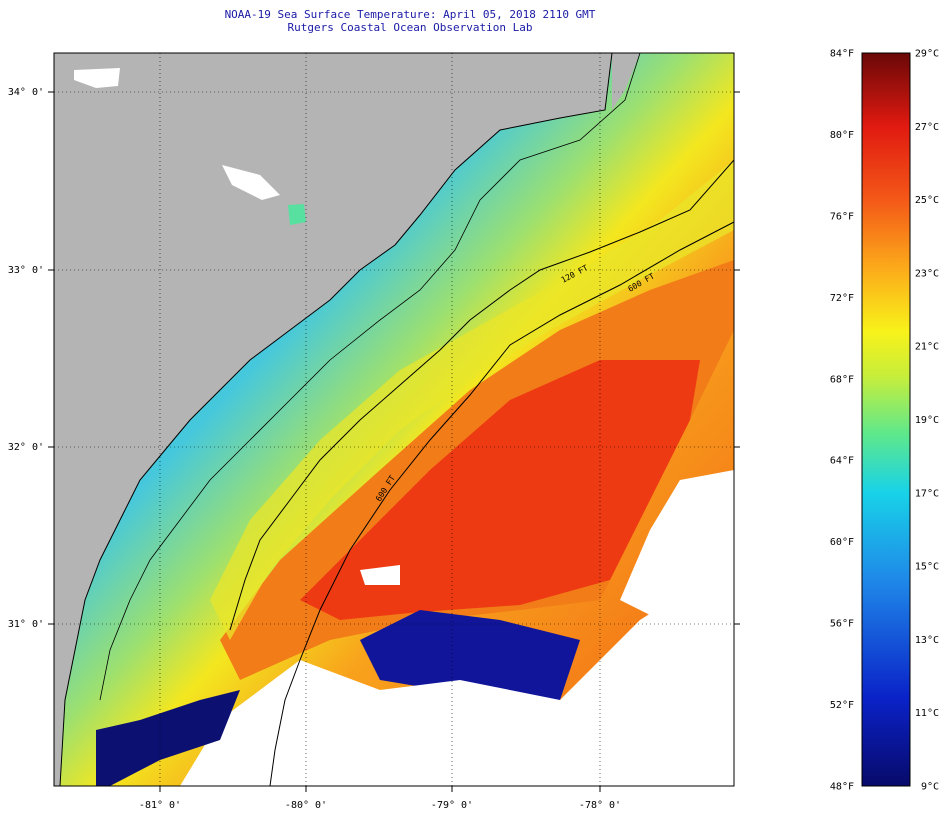 The width and height of the screenshot is (944, 817). Describe the element at coordinates (452, 805) in the screenshot. I see `lon-tick-label: -79° 0'` at that location.